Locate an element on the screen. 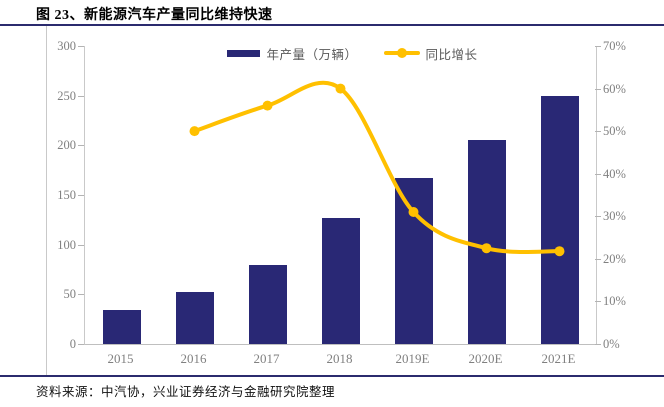 Image resolution: width=664 pixels, height=407 pixels. legend-item-production: 年产量（万辆） is located at coordinates (292, 53).